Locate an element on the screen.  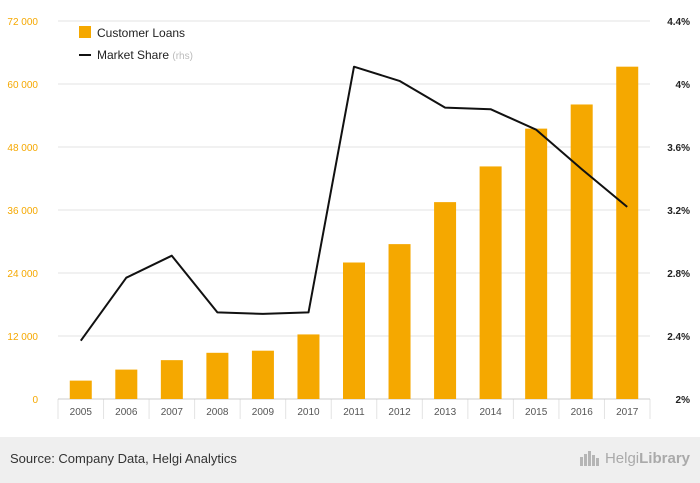
source-note: Source: Company Data, Helgi Analytics is located at coordinates (123, 458).